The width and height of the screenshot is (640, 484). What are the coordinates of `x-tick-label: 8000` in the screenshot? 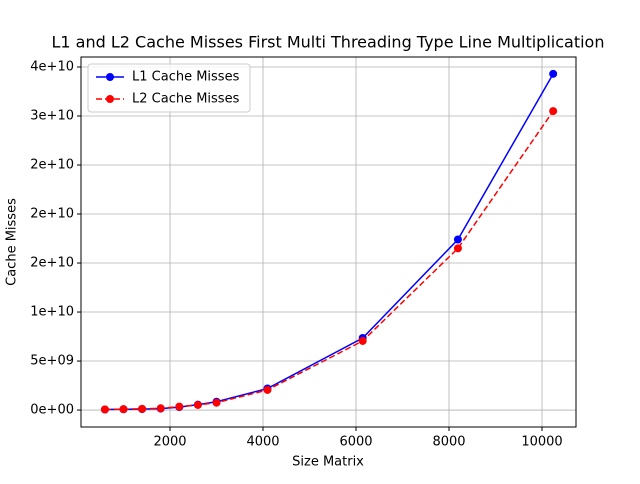 It's located at (448, 442).